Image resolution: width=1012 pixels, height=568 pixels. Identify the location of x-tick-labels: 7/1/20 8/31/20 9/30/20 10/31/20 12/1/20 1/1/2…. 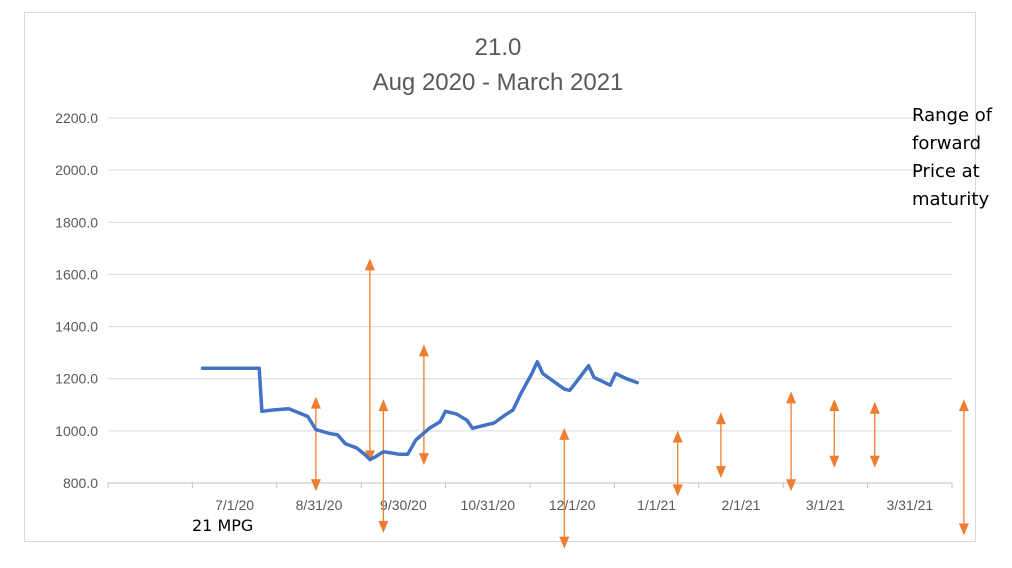
(574, 505).